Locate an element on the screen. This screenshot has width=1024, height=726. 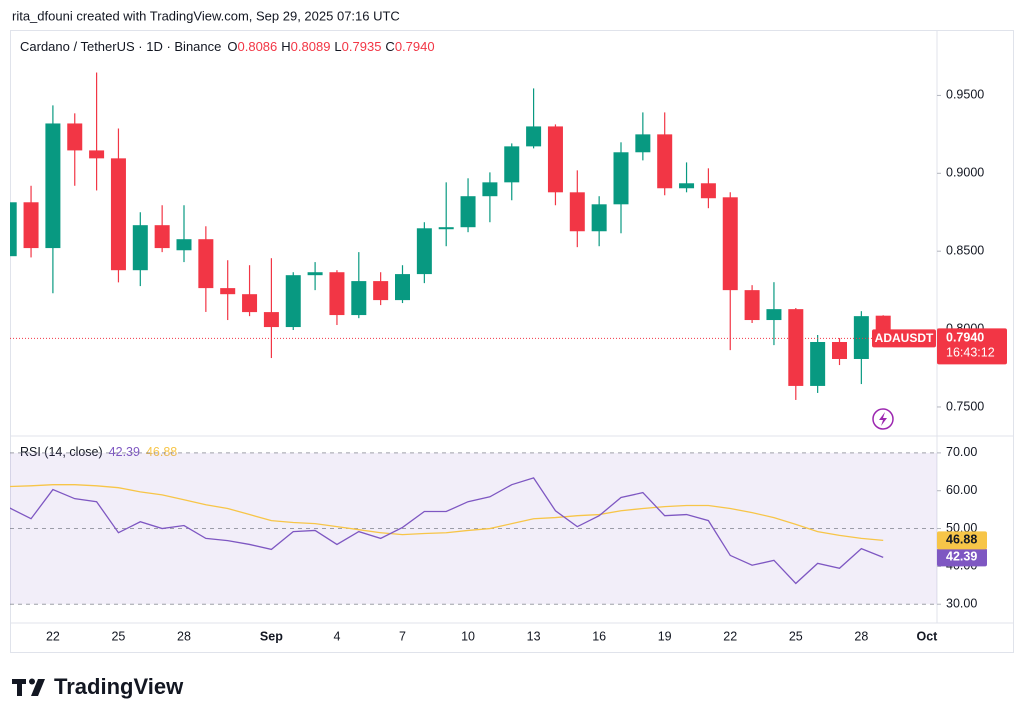
y-tick-label: 0.9000 is located at coordinates (965, 173).